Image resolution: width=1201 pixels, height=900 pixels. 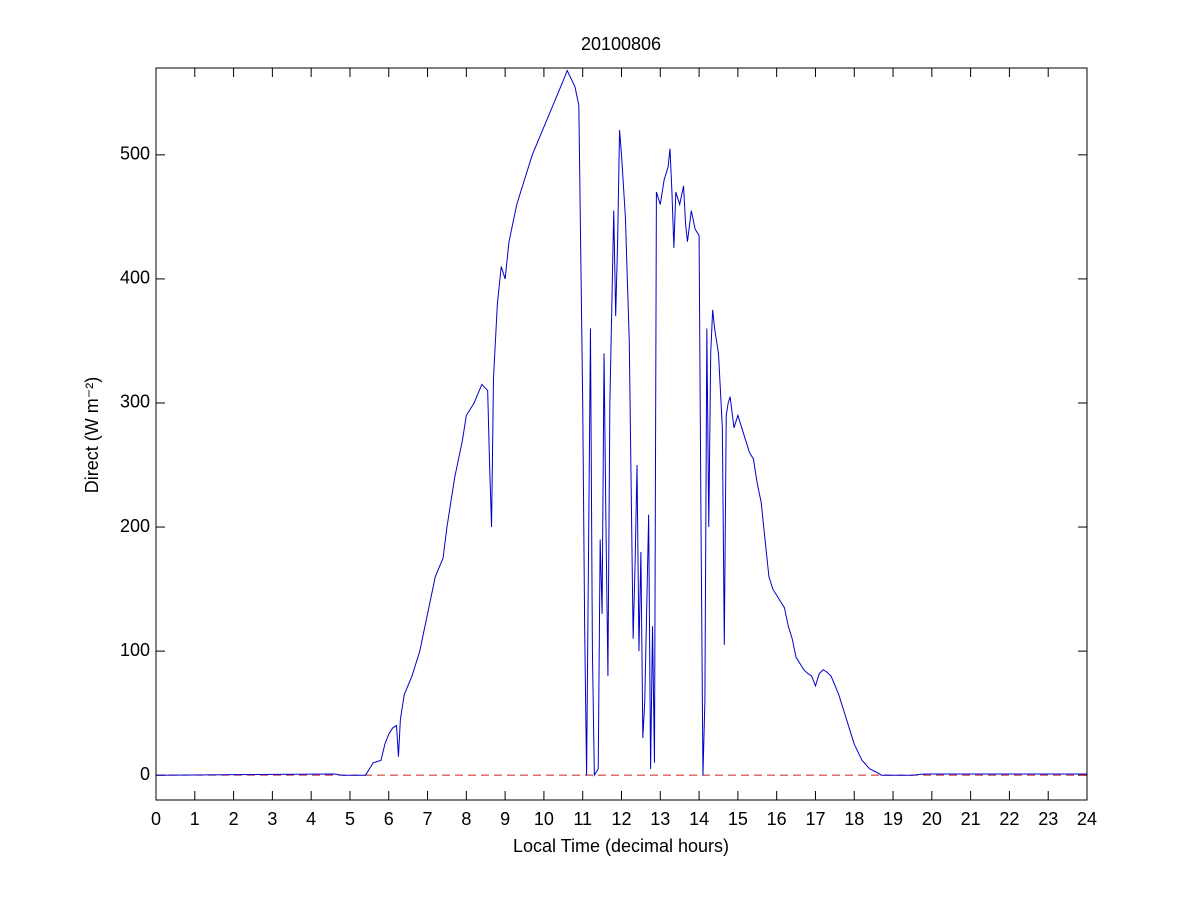 I want to click on x-tick-label: 14, so click(x=699, y=819).